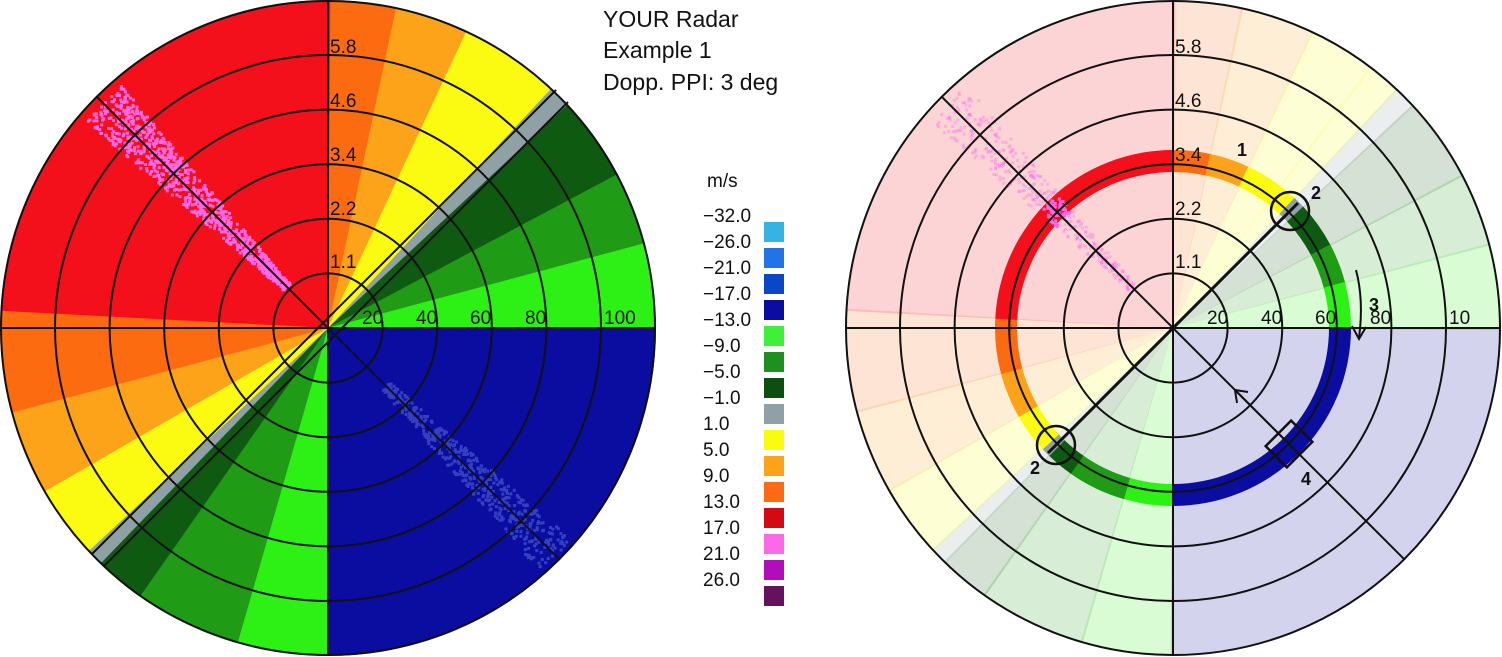  What do you see at coordinates (721, 502) in the screenshot?
I see `colorbar-label: 13.0` at bounding box center [721, 502].